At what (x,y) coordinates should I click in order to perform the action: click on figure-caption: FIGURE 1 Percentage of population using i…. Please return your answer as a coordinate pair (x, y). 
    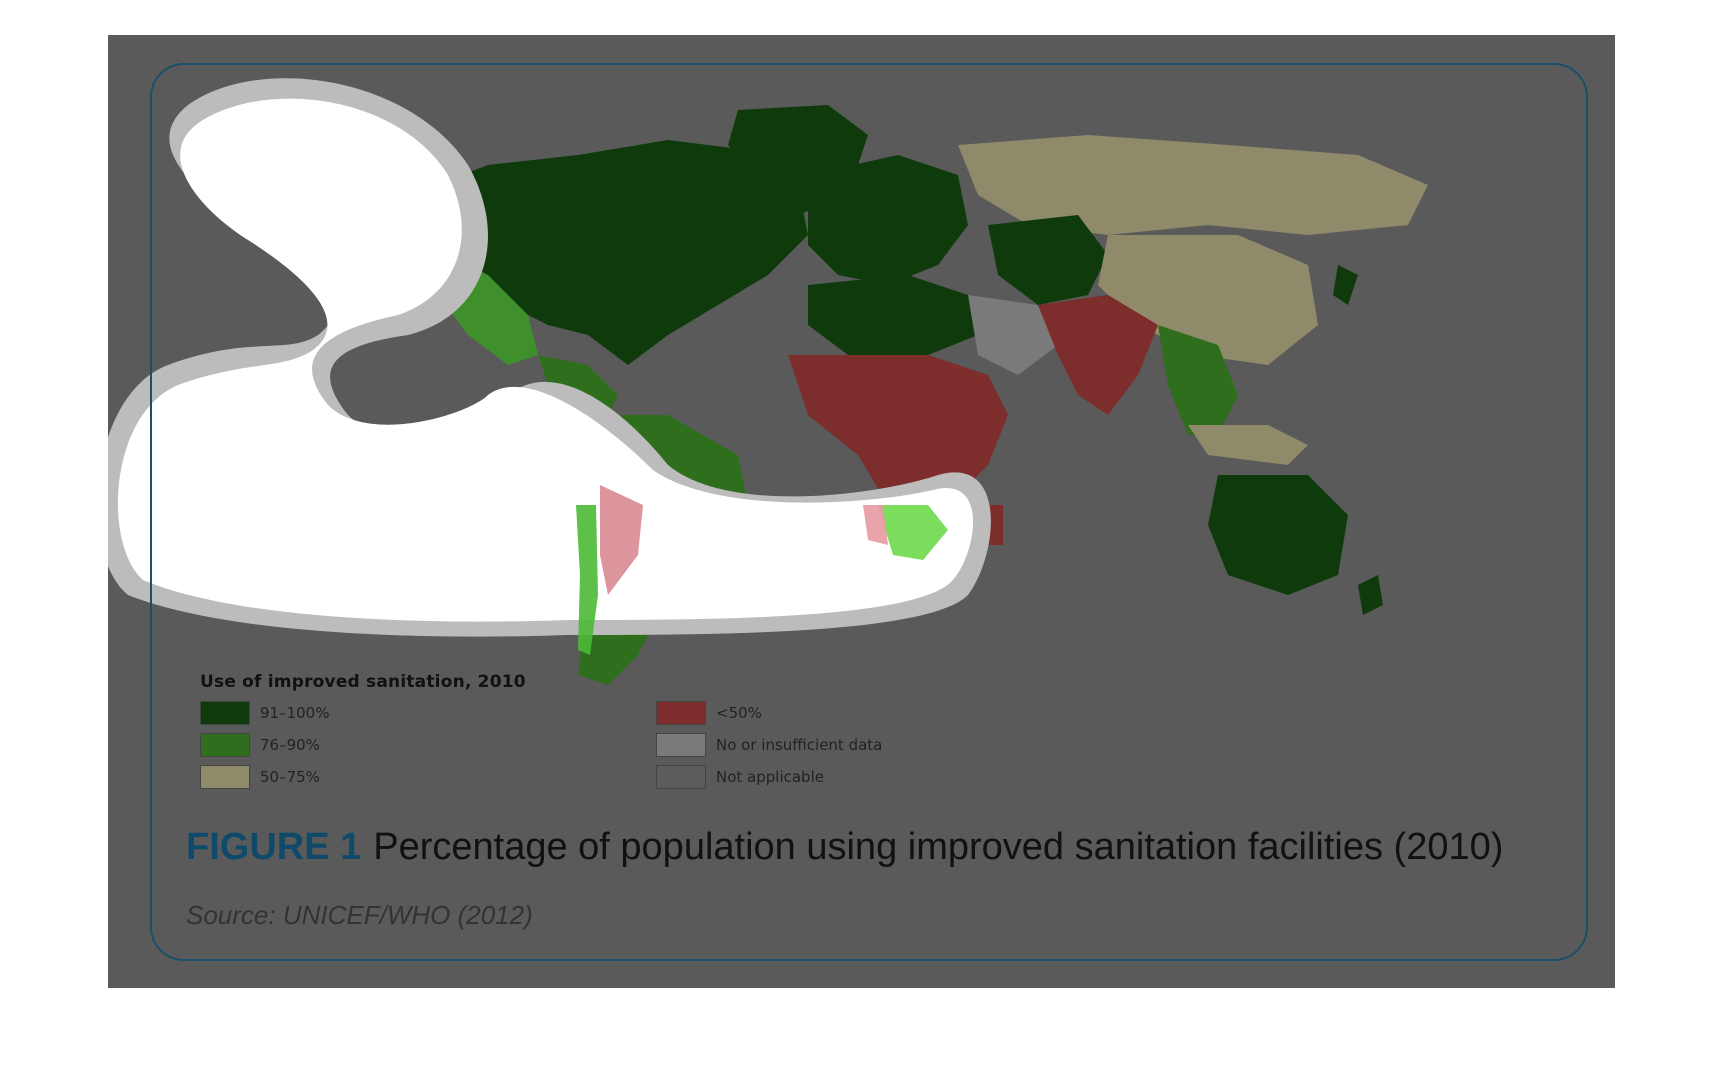
    Looking at the image, I should click on (844, 847).